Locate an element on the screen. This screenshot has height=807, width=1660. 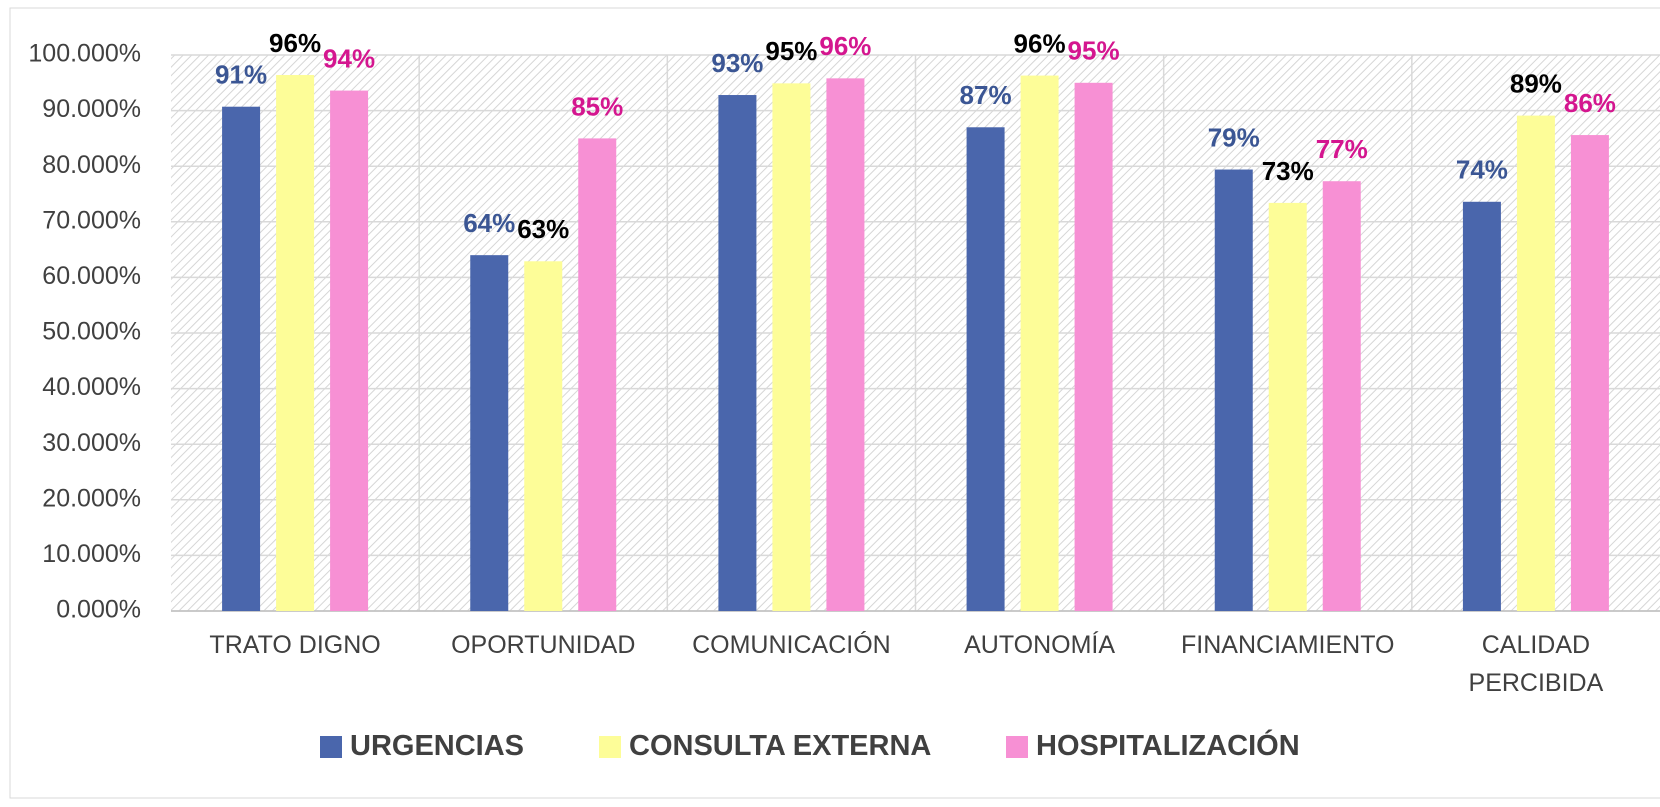
y-tick-label: 100.000% is located at coordinates (84, 54).